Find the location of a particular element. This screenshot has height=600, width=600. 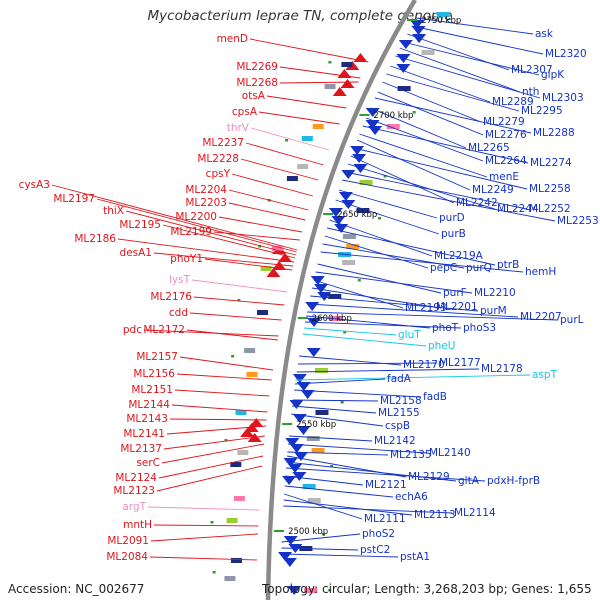

gene-label-phoy1: phoY1 is located at coordinates (186, 259).